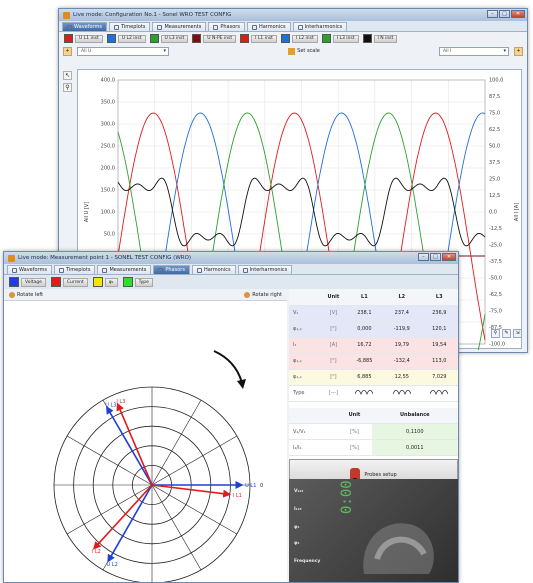  I want to click on chevron-down-icon: ▾, so click(164, 50).